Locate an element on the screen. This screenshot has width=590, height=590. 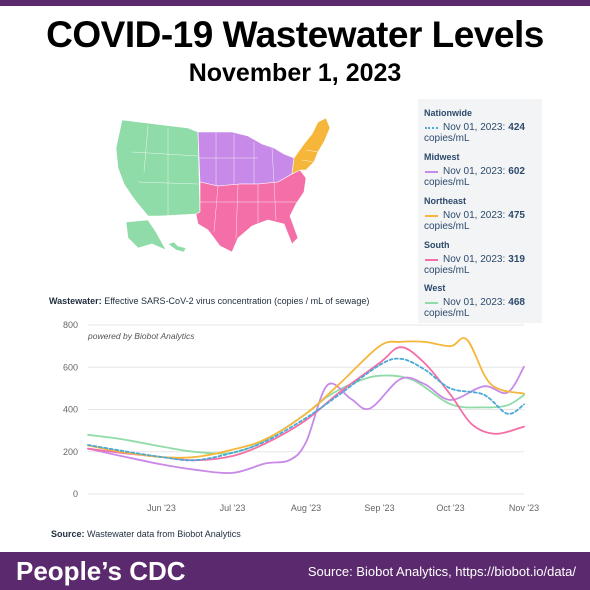
legend-value: 424 is located at coordinates (516, 127).